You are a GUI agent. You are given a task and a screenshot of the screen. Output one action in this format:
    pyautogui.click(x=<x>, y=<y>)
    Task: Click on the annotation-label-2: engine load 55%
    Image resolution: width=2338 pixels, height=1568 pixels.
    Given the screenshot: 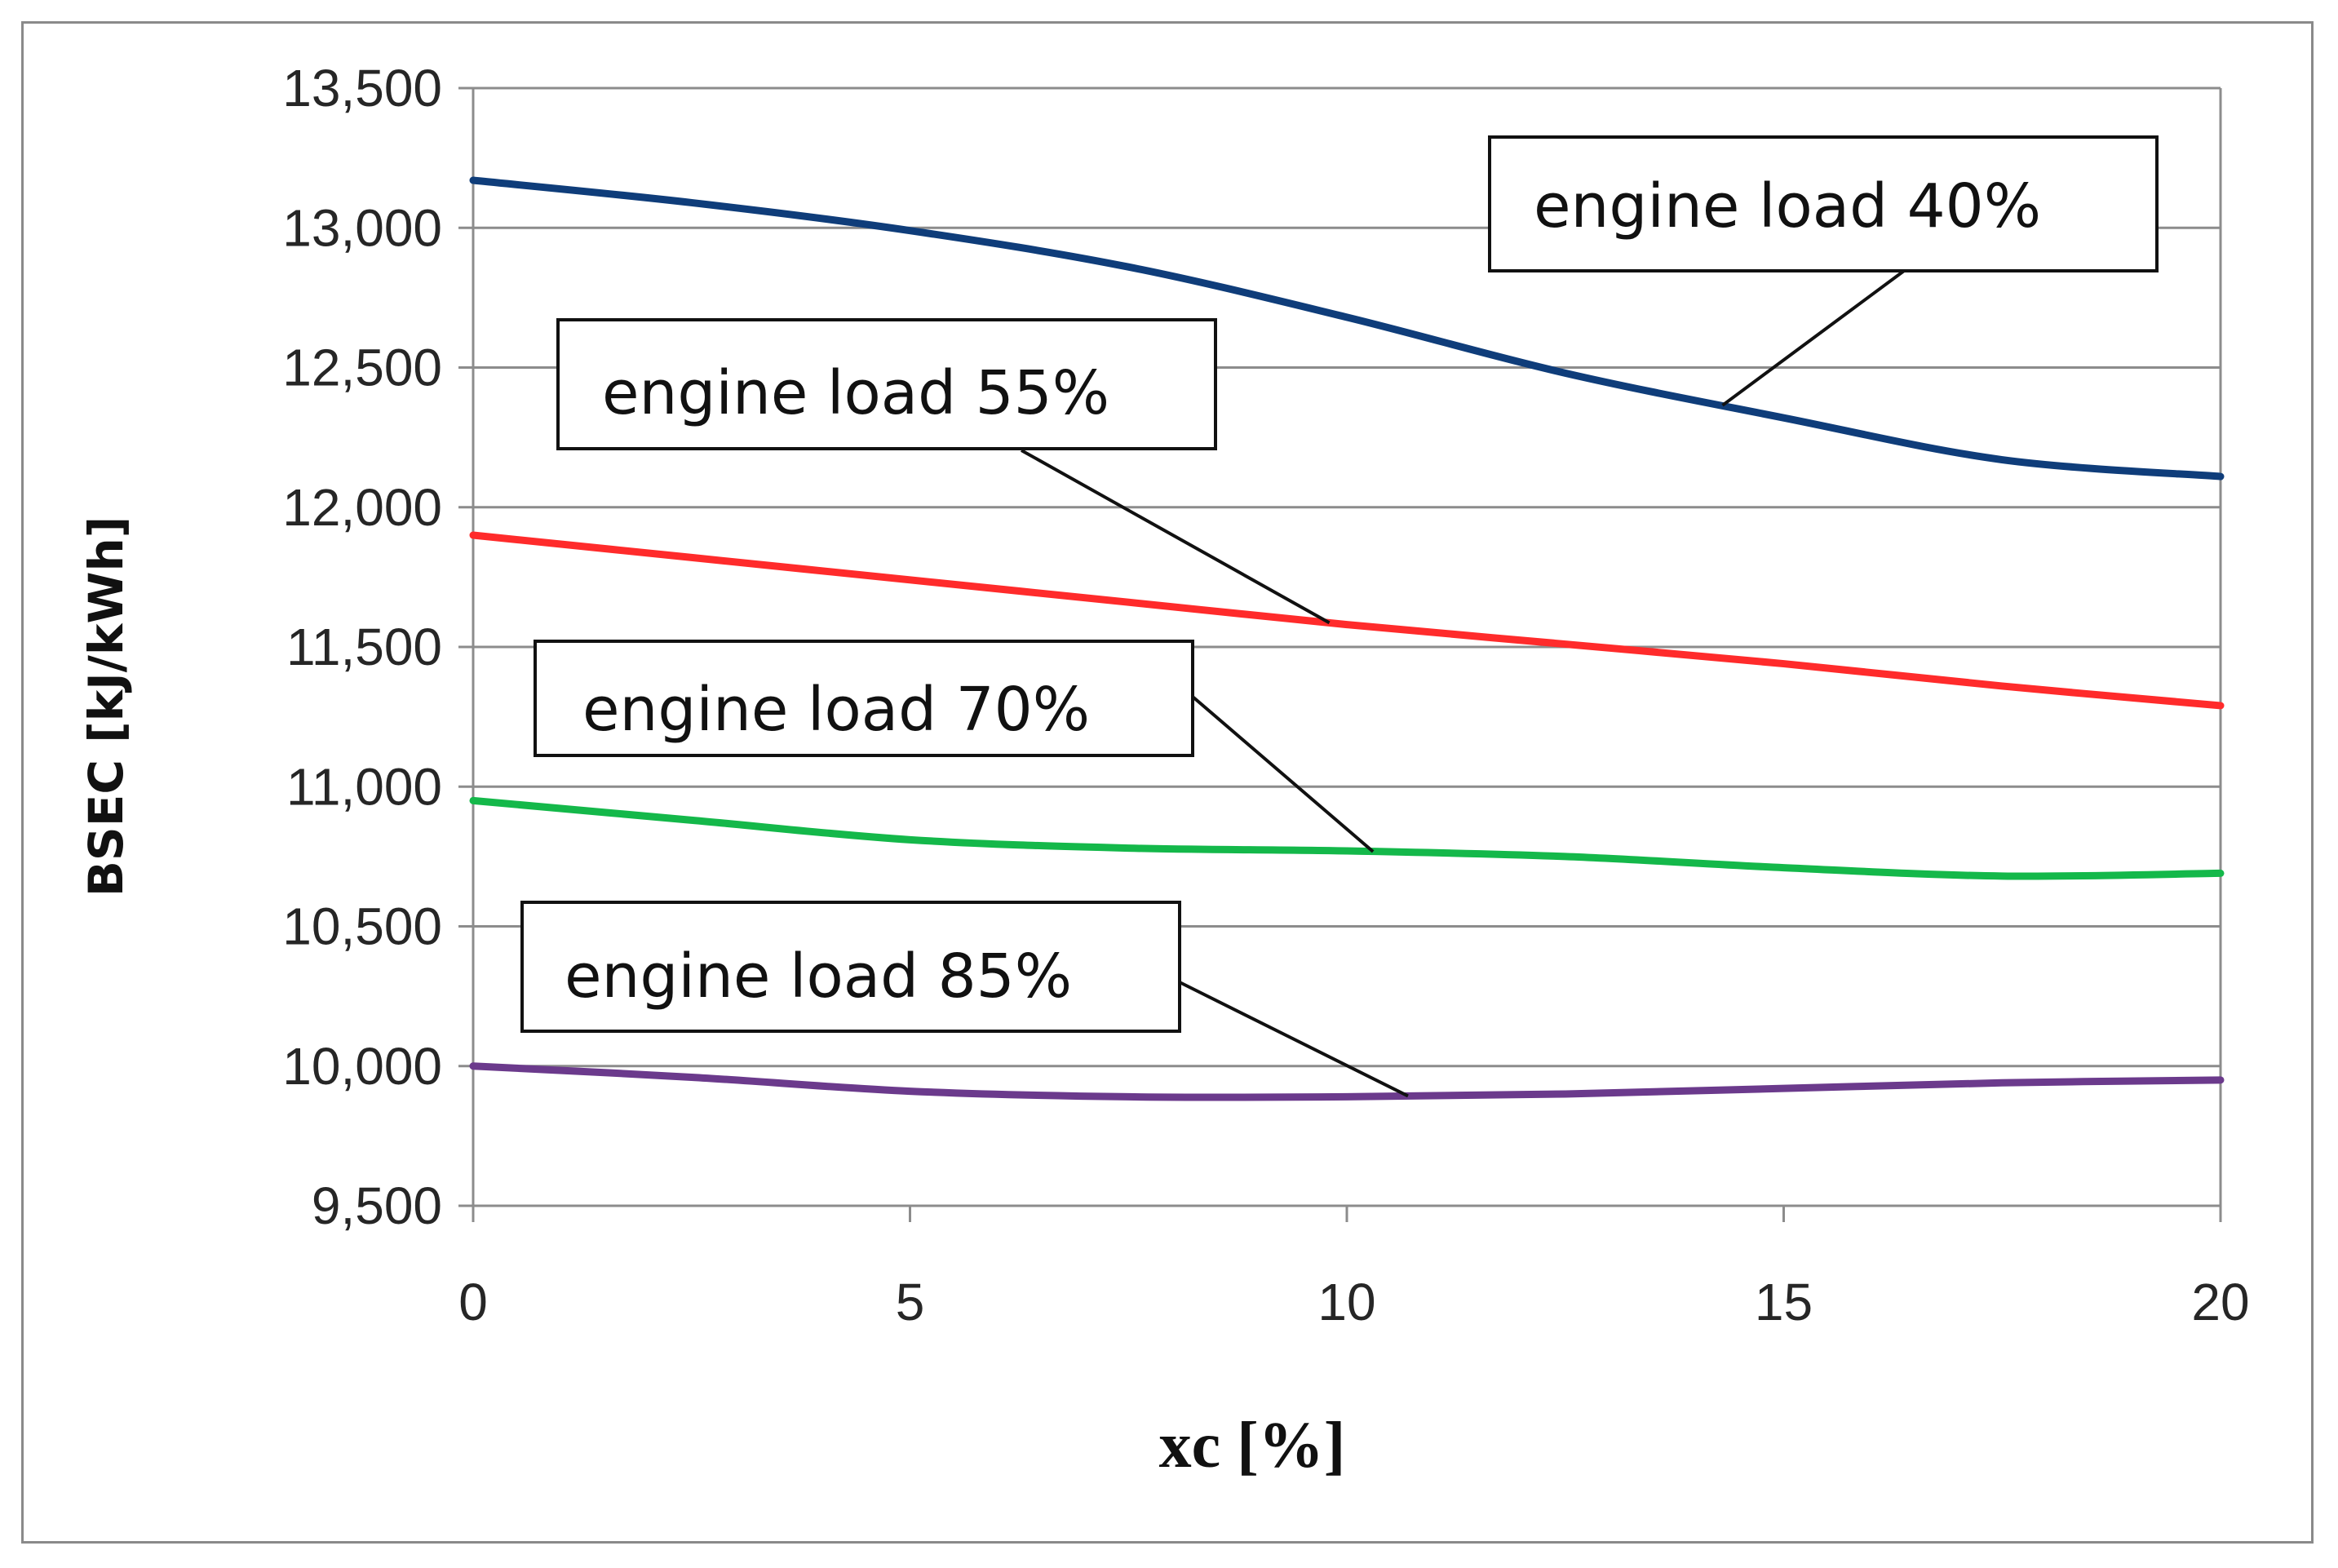 What is the action you would take?
    pyautogui.click(x=856, y=393)
    